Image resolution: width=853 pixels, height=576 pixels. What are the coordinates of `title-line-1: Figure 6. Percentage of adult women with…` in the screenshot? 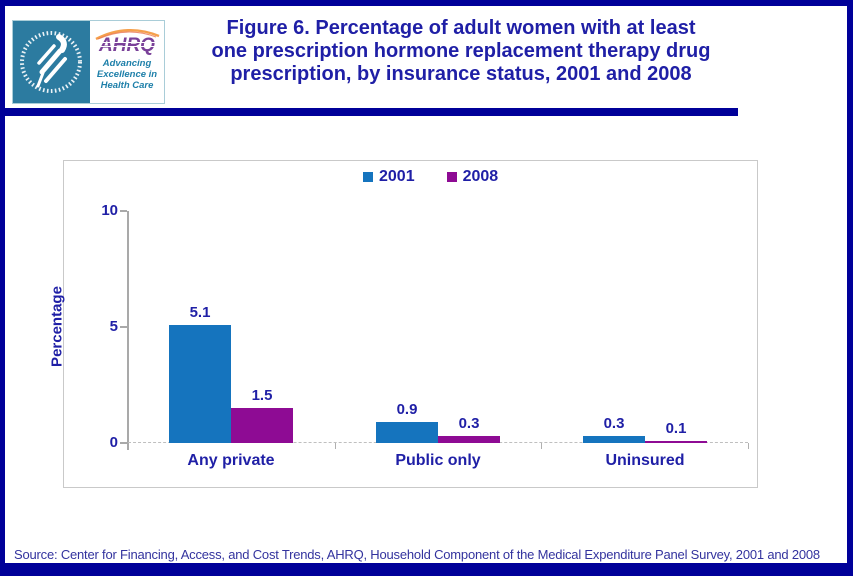 It's located at (461, 28).